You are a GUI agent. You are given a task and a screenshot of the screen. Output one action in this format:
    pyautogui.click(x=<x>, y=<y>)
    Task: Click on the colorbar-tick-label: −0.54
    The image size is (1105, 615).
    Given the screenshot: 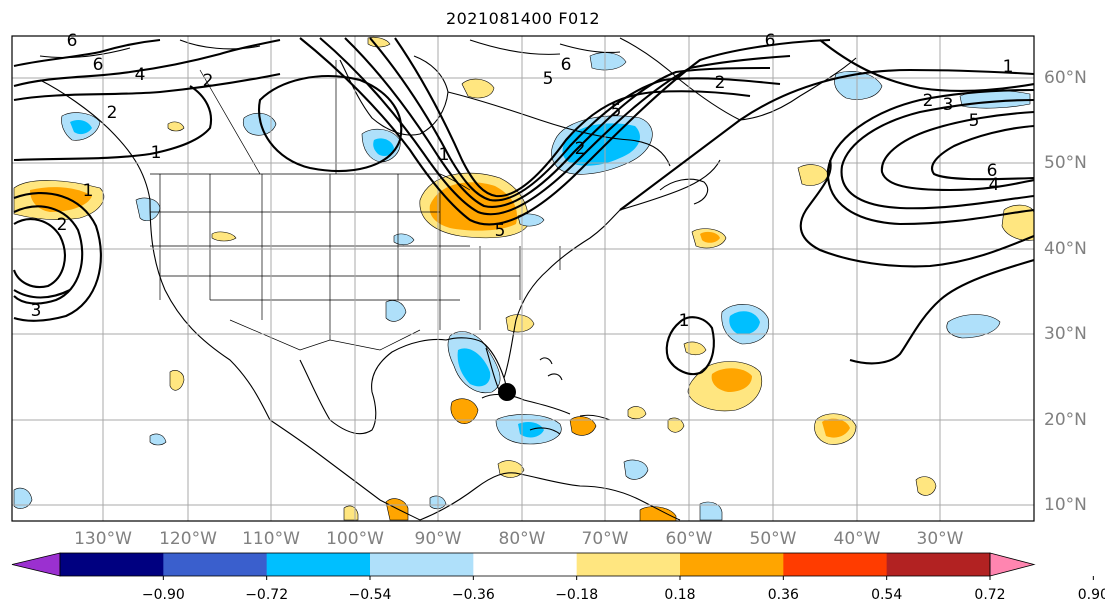 What is the action you would take?
    pyautogui.click(x=370, y=595)
    